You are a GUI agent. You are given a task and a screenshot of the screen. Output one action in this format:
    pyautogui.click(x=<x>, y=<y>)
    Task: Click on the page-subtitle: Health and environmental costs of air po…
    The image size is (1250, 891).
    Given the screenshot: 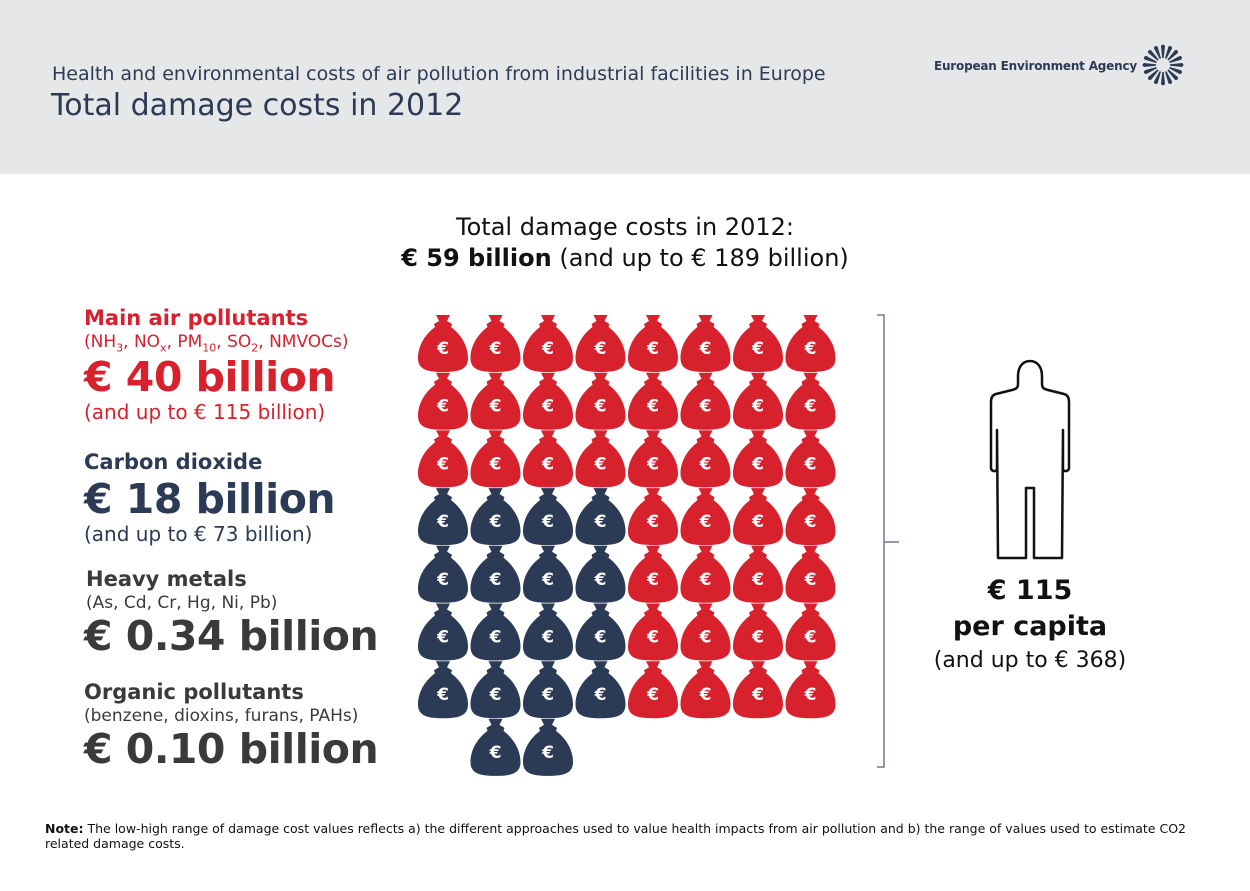 What is the action you would take?
    pyautogui.click(x=439, y=74)
    